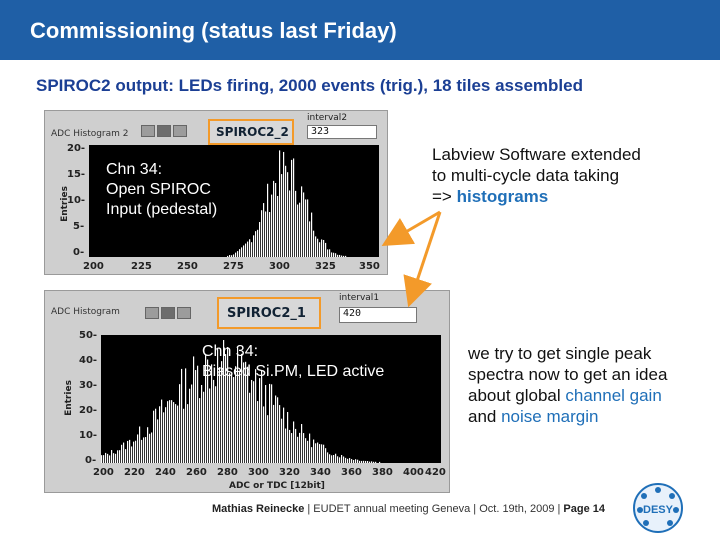  Describe the element at coordinates (536, 154) in the screenshot. I see `note-line: Labview Software extended` at that location.